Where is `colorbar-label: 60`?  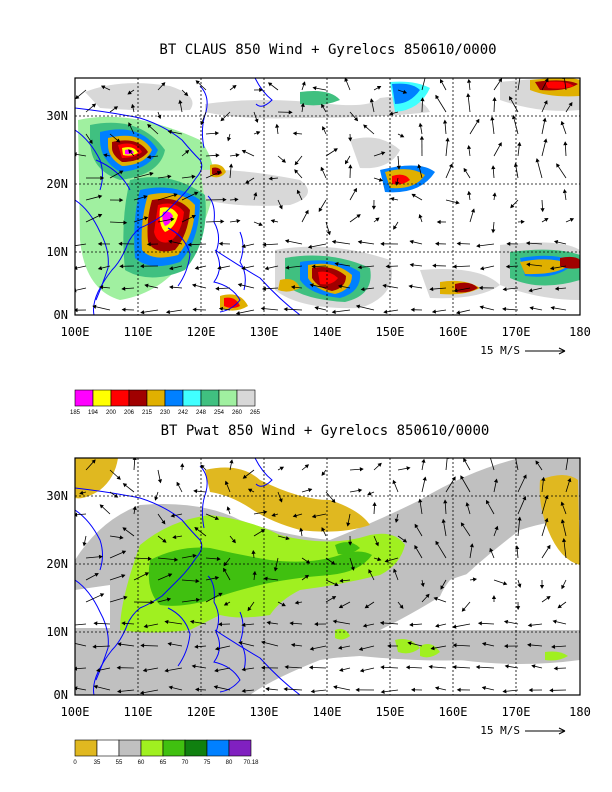
colorbar-label: 60 is located at coordinates (141, 763).